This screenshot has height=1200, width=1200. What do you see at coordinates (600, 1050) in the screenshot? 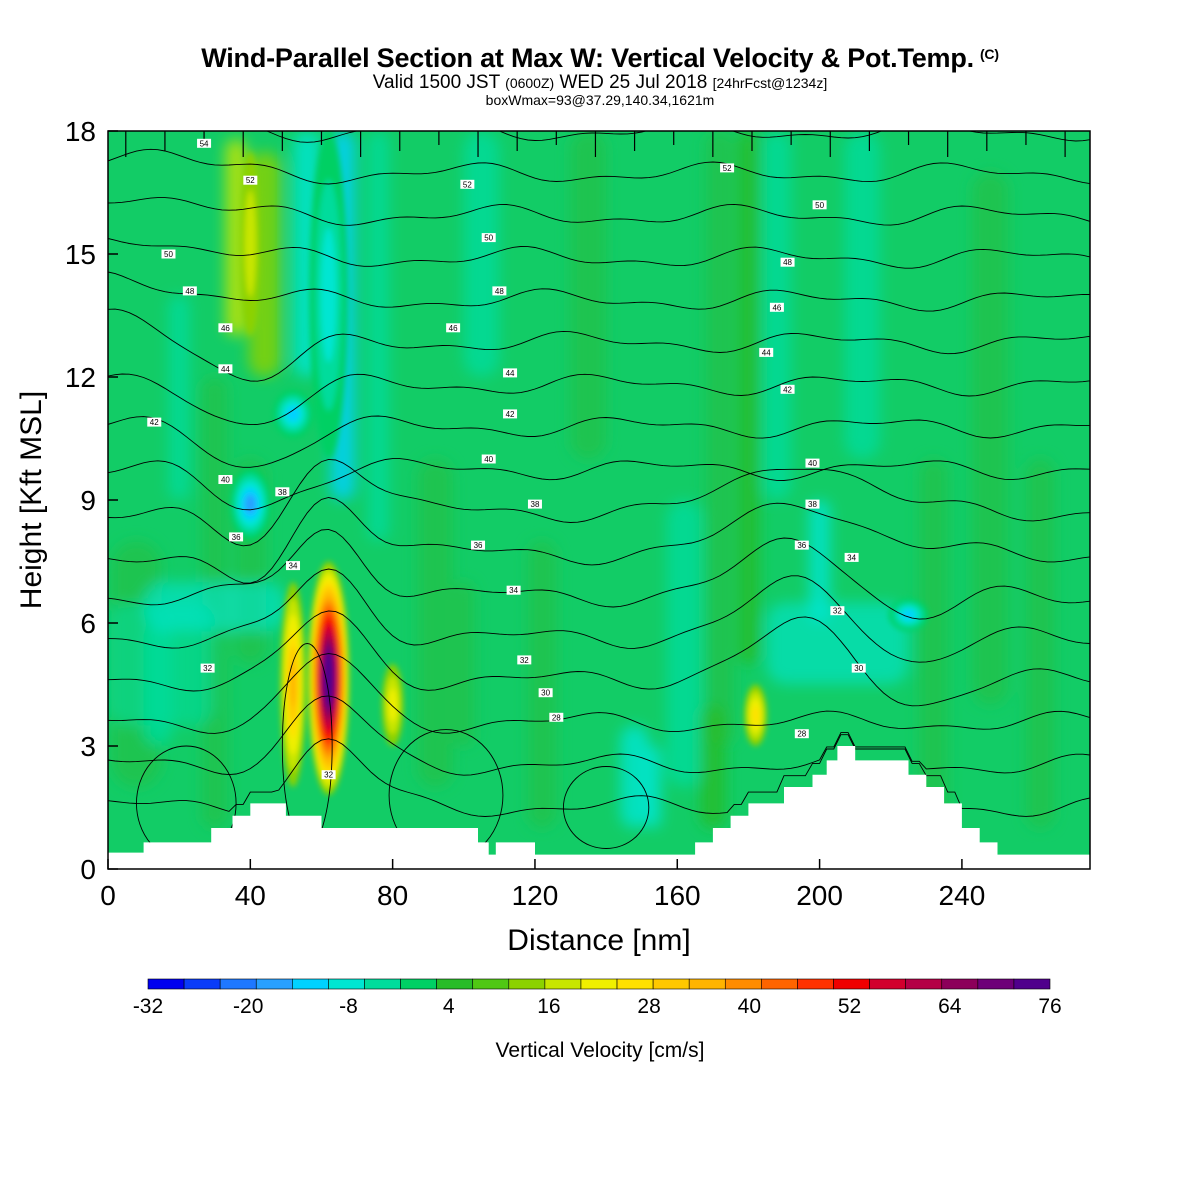
I see `colorbar-label: Vertical Velocity [cm/s]` at bounding box center [600, 1050].